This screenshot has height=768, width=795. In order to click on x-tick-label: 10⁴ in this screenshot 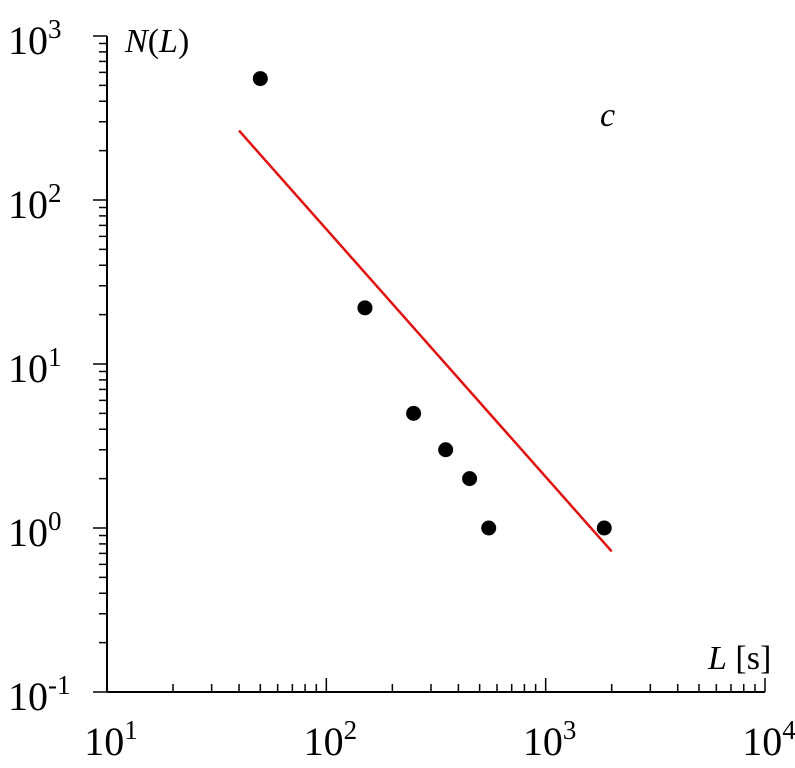, I will do `click(768, 739)`.